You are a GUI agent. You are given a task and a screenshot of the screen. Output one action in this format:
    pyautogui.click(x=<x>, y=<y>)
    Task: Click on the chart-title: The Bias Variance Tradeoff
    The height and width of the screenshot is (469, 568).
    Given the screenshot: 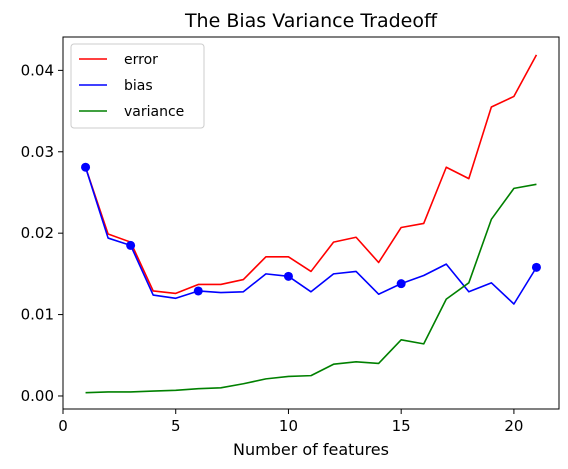 What is the action you would take?
    pyautogui.click(x=311, y=21)
    